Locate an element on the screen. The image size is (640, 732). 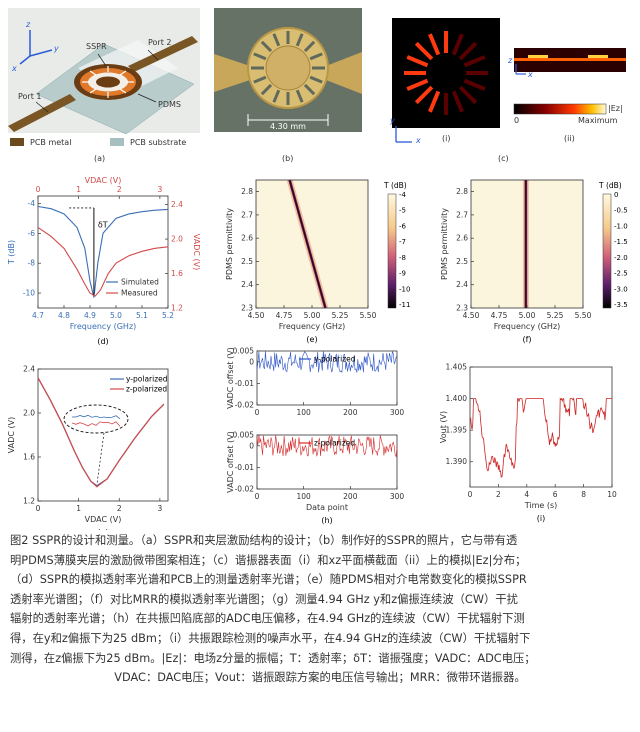
y-tick-label: 1.395 is located at coordinates (457, 430).